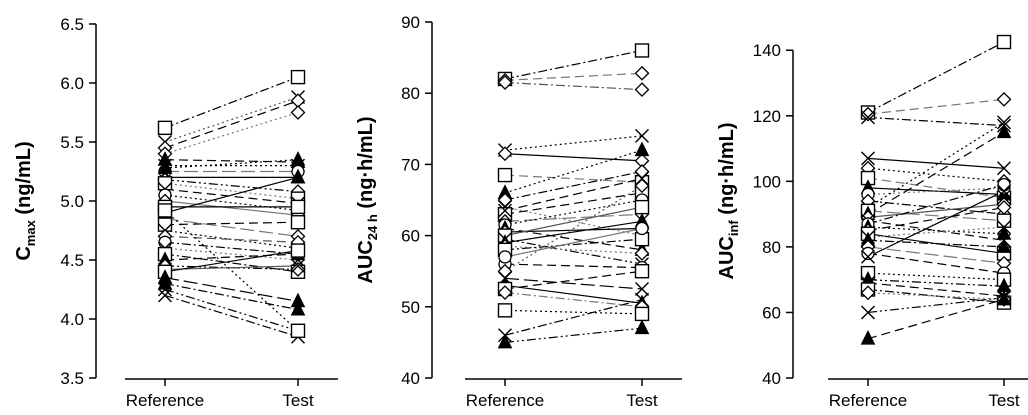 This screenshot has height=415, width=1028. Describe the element at coordinates (72, 378) in the screenshot. I see `y-tick-label: 3.5` at that location.